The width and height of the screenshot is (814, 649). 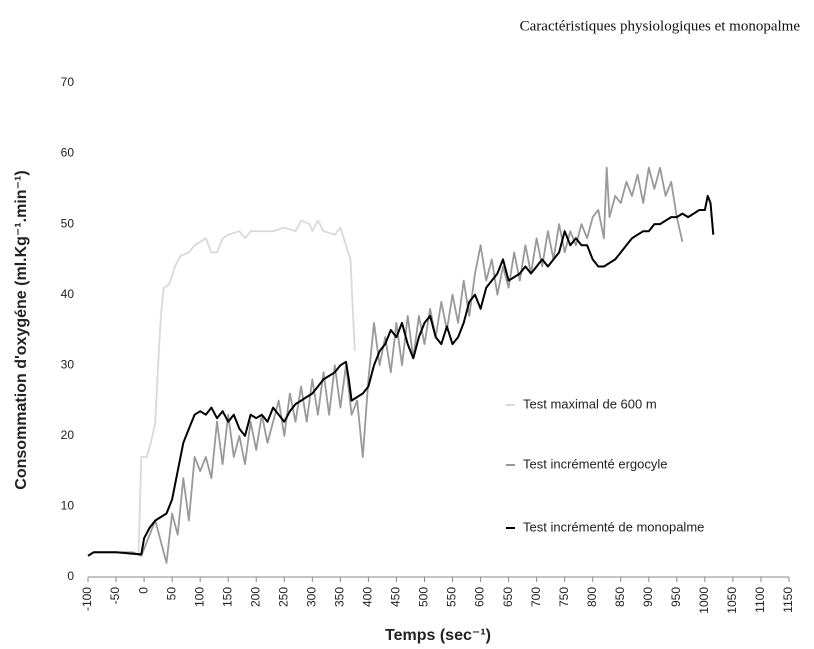 What do you see at coordinates (68, 82) in the screenshot?
I see `y-tick-label: 70` at bounding box center [68, 82].